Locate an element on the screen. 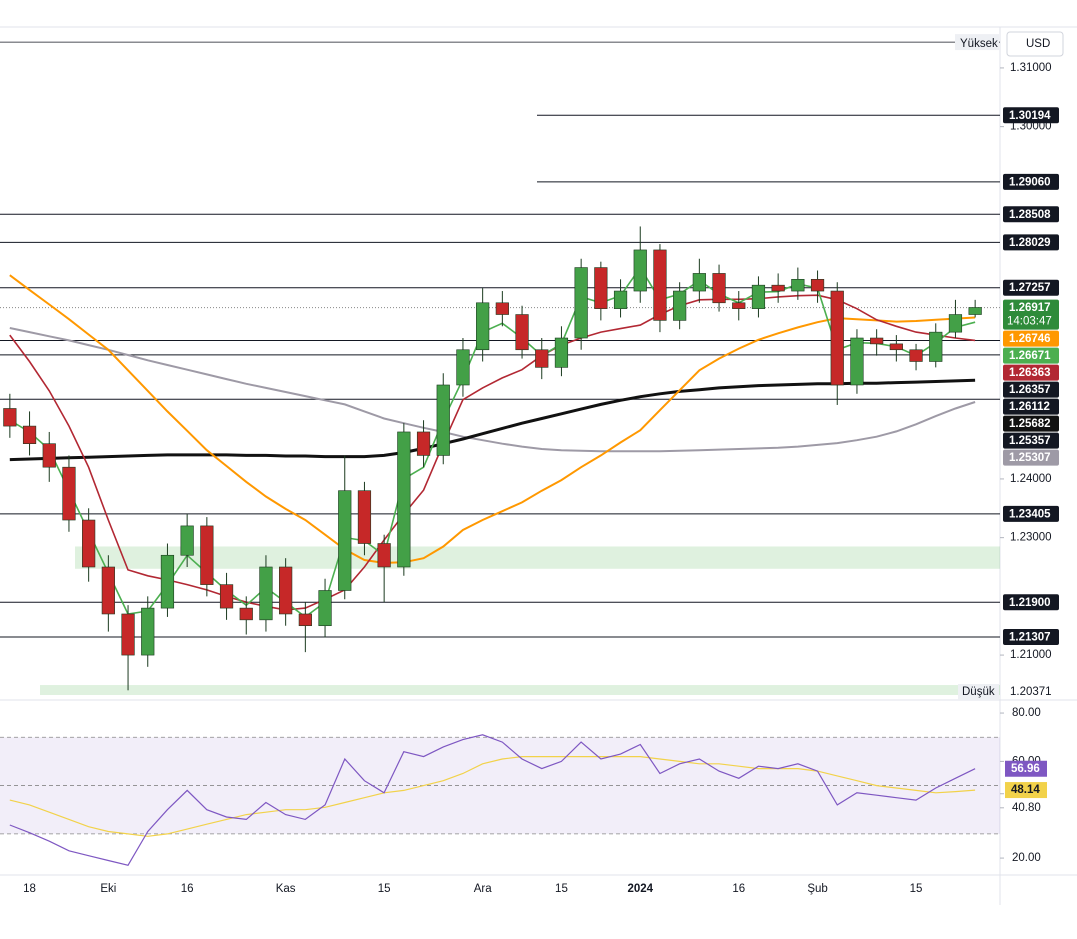 This screenshot has width=1077, height=939. x-tick-label: 16 is located at coordinates (738, 889).